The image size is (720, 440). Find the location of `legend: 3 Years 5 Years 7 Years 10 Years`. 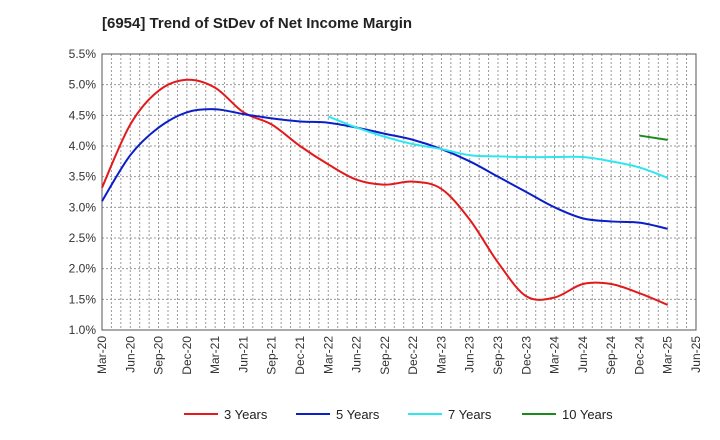

legend: 3 Years 5 Years 7 Years 10 Years is located at coordinates (398, 414).